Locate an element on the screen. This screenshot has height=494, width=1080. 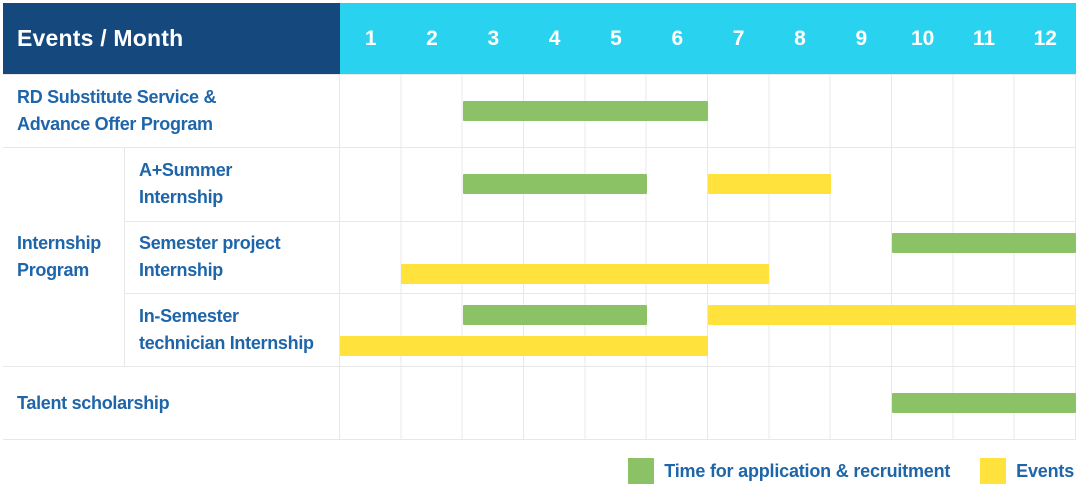
month-header-cell: 1 is located at coordinates (370, 38).